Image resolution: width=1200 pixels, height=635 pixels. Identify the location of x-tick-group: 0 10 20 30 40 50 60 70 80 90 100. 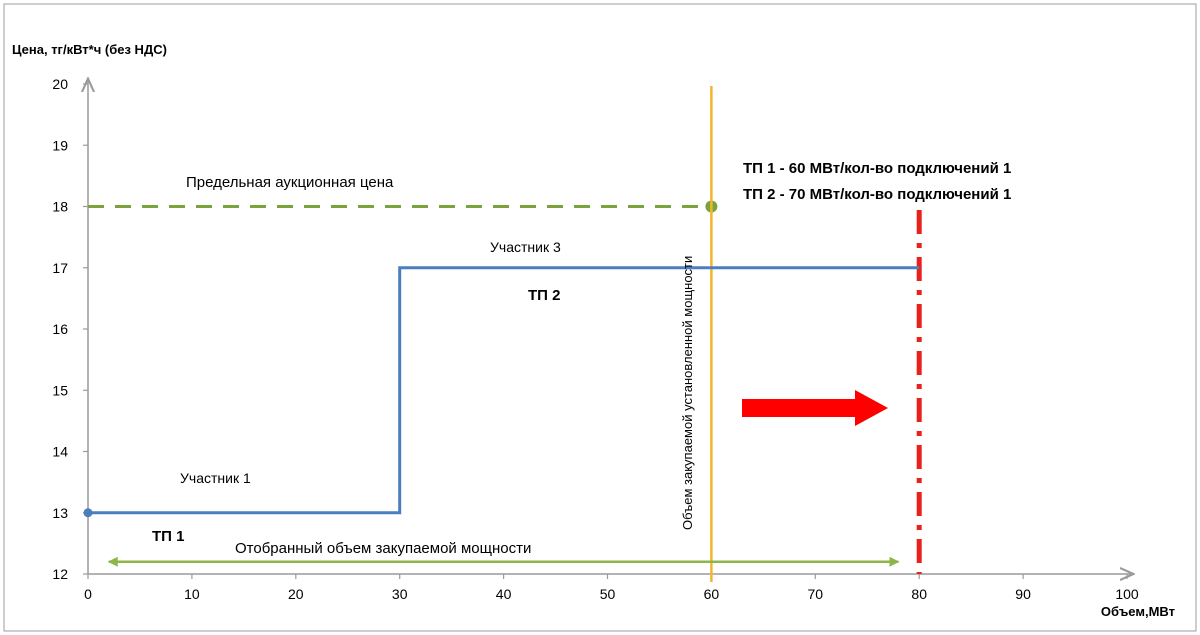
(611, 588).